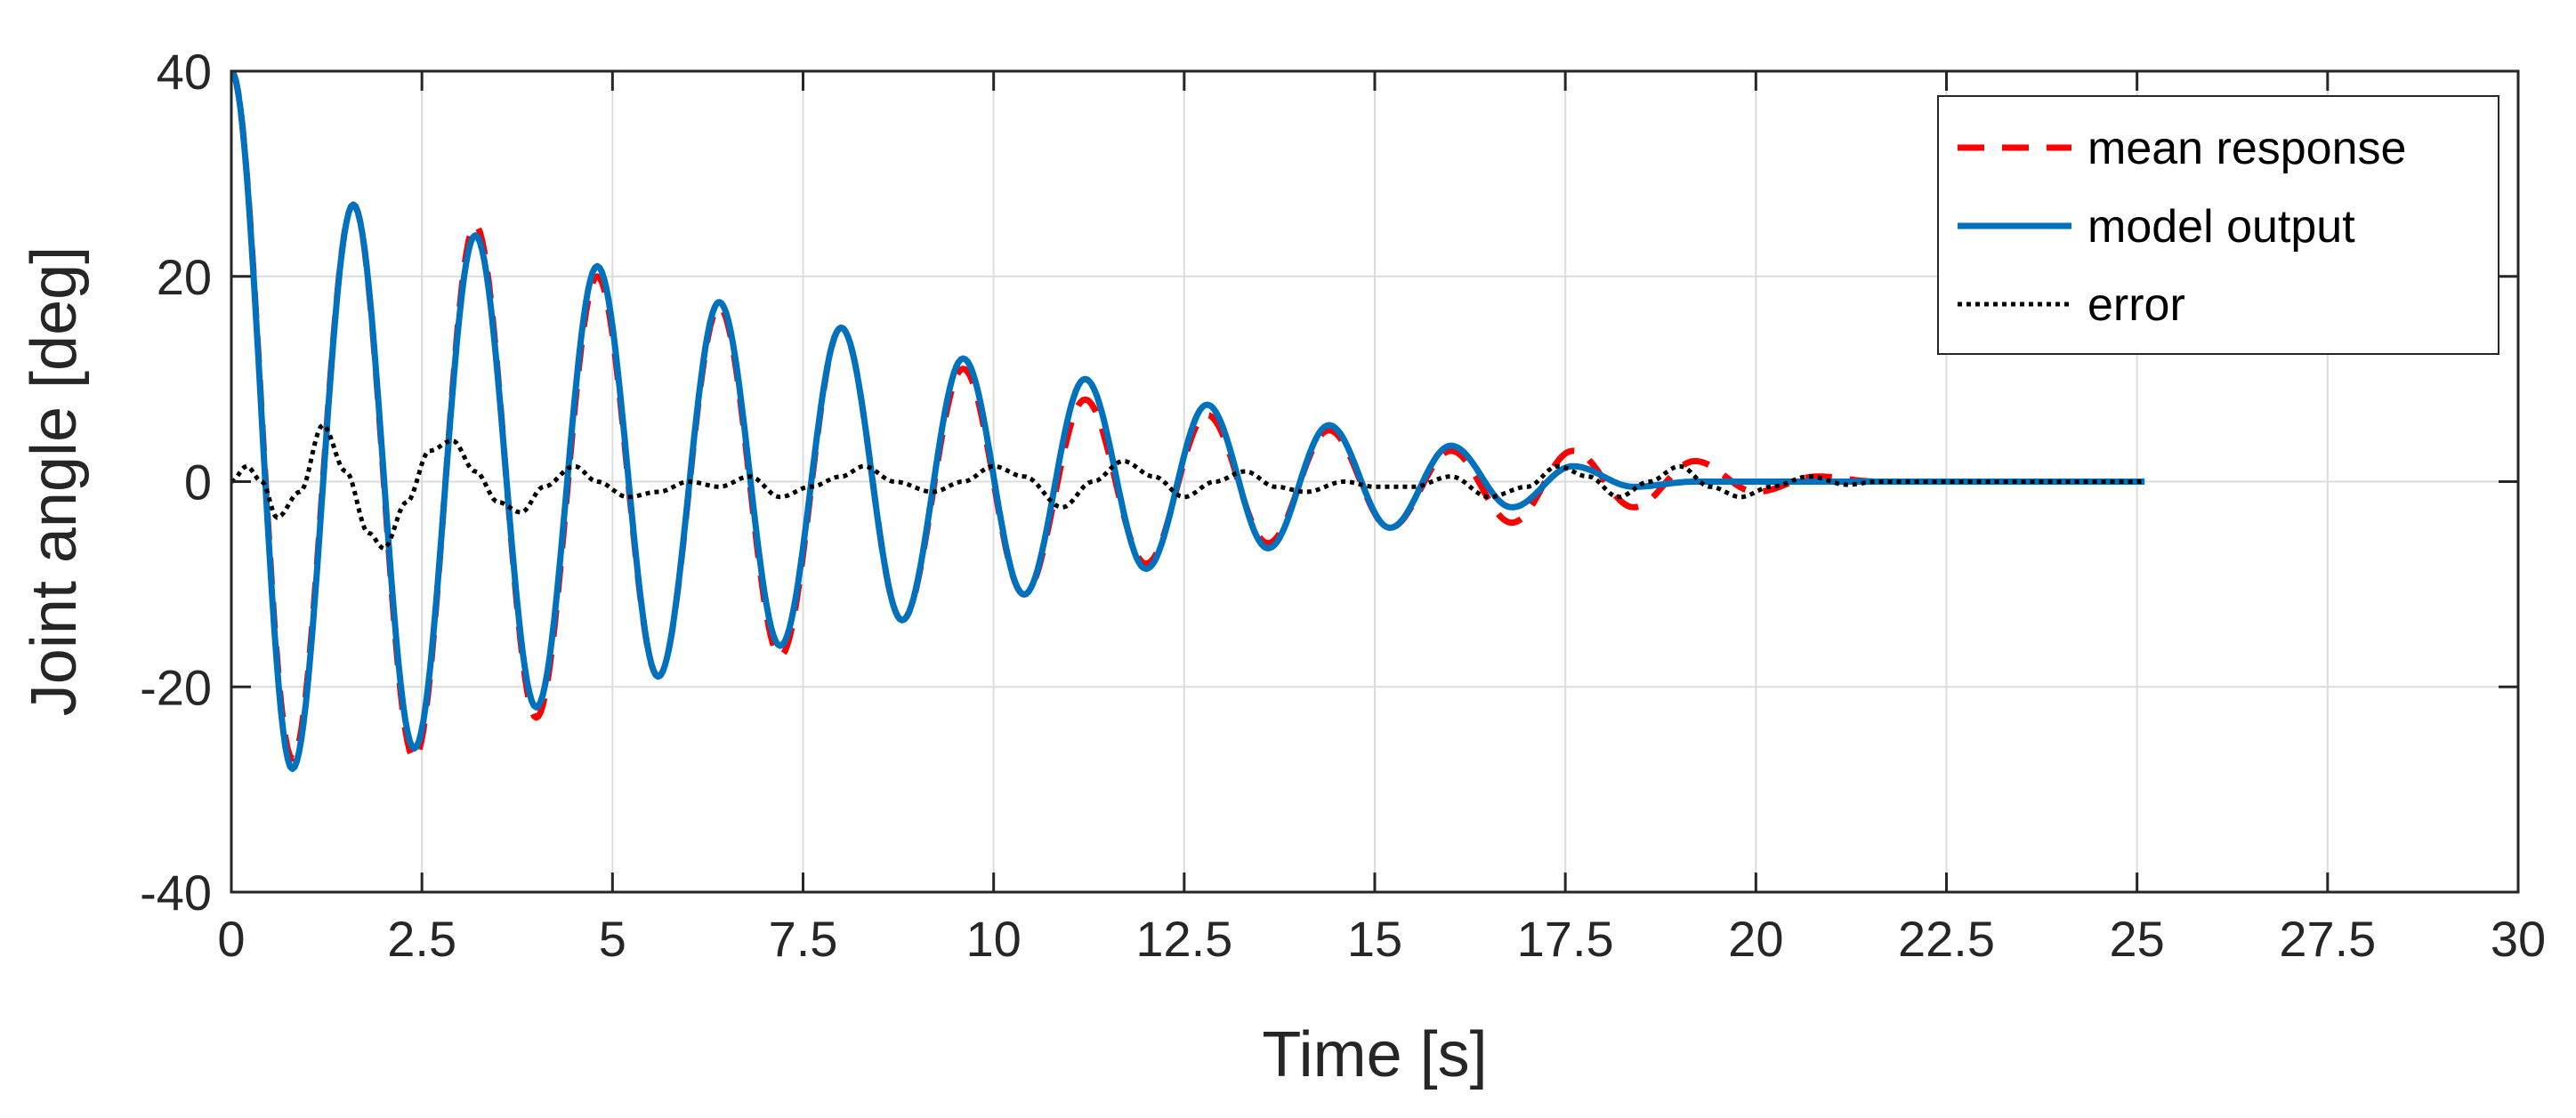  I want to click on y-axis-label: Joint angle [deg], so click(54, 481).